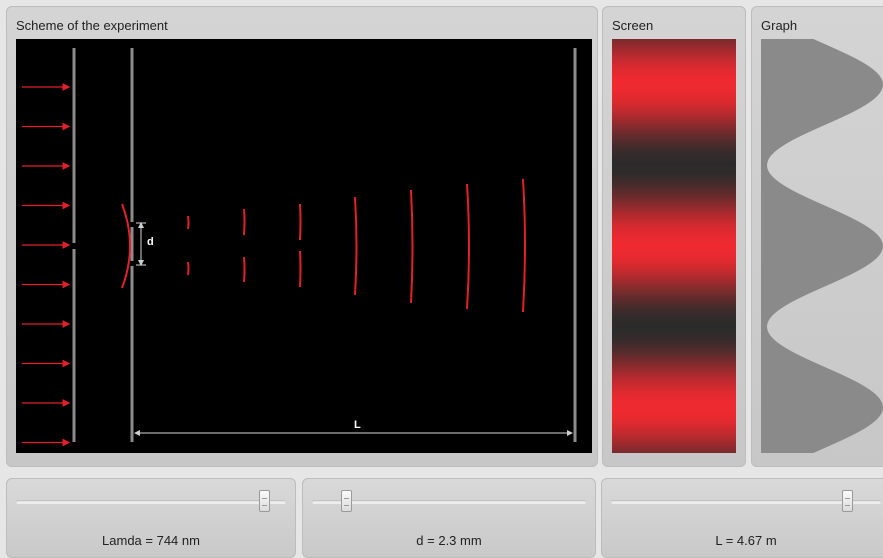 This screenshot has height=558, width=883. I want to click on graph-title: Graph, so click(779, 25).